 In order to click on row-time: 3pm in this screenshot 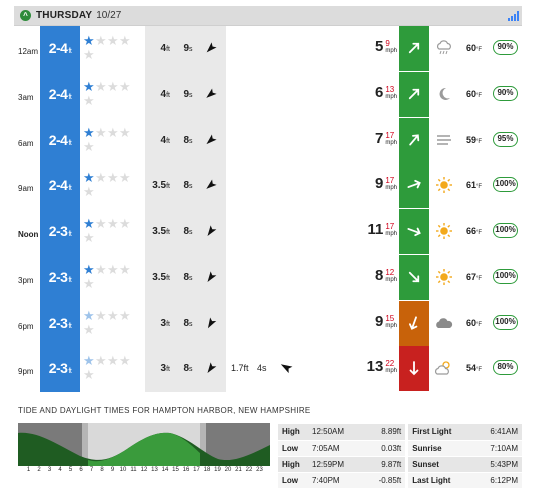, I will do `click(26, 280)`.